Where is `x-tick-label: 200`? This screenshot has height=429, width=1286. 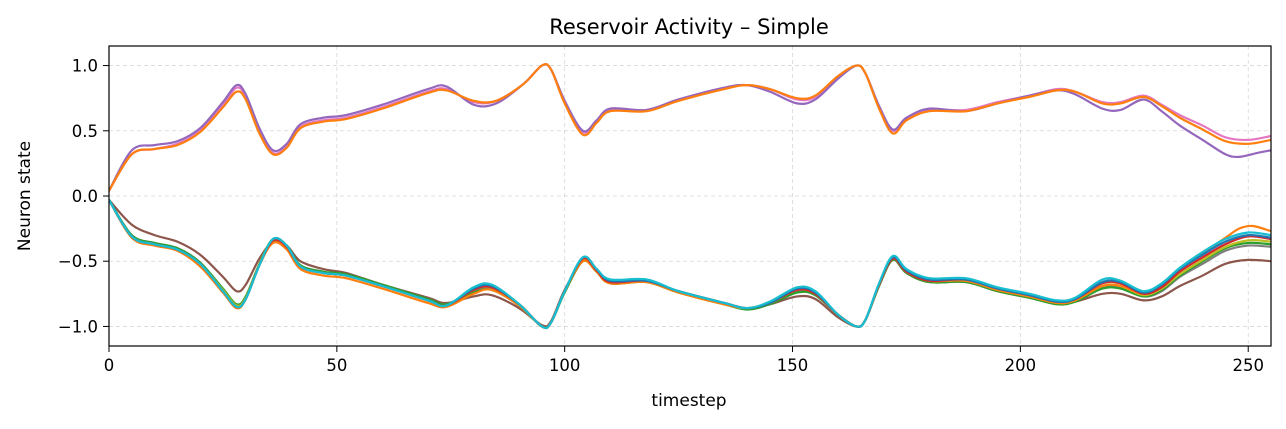 x-tick-label: 200 is located at coordinates (1021, 365).